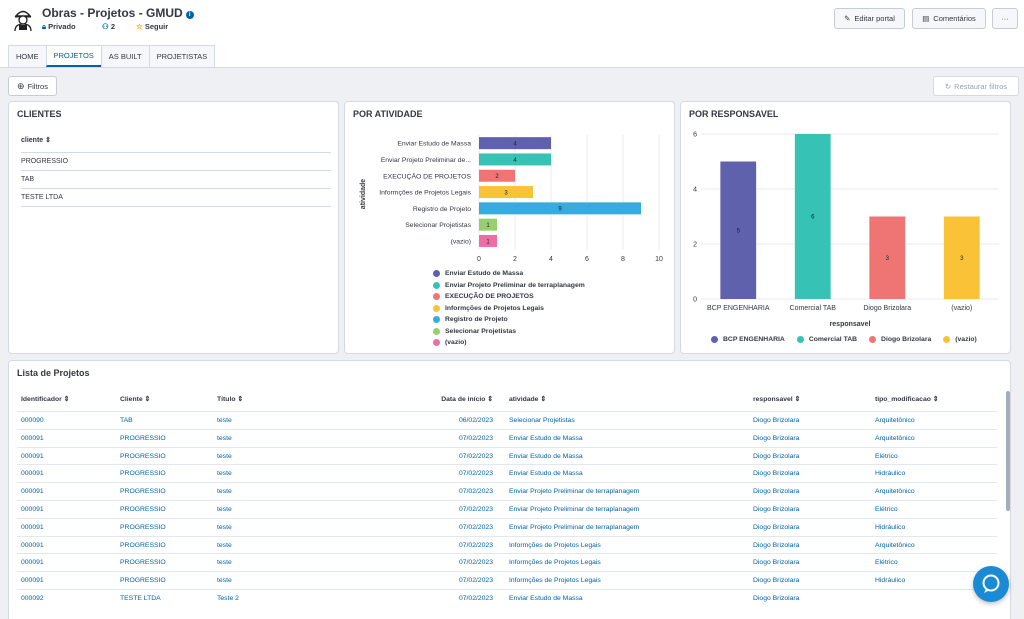 This screenshot has height=619, width=1024. Describe the element at coordinates (869, 18) in the screenshot. I see `edit-portal-button: ✎ Editar portal` at that location.